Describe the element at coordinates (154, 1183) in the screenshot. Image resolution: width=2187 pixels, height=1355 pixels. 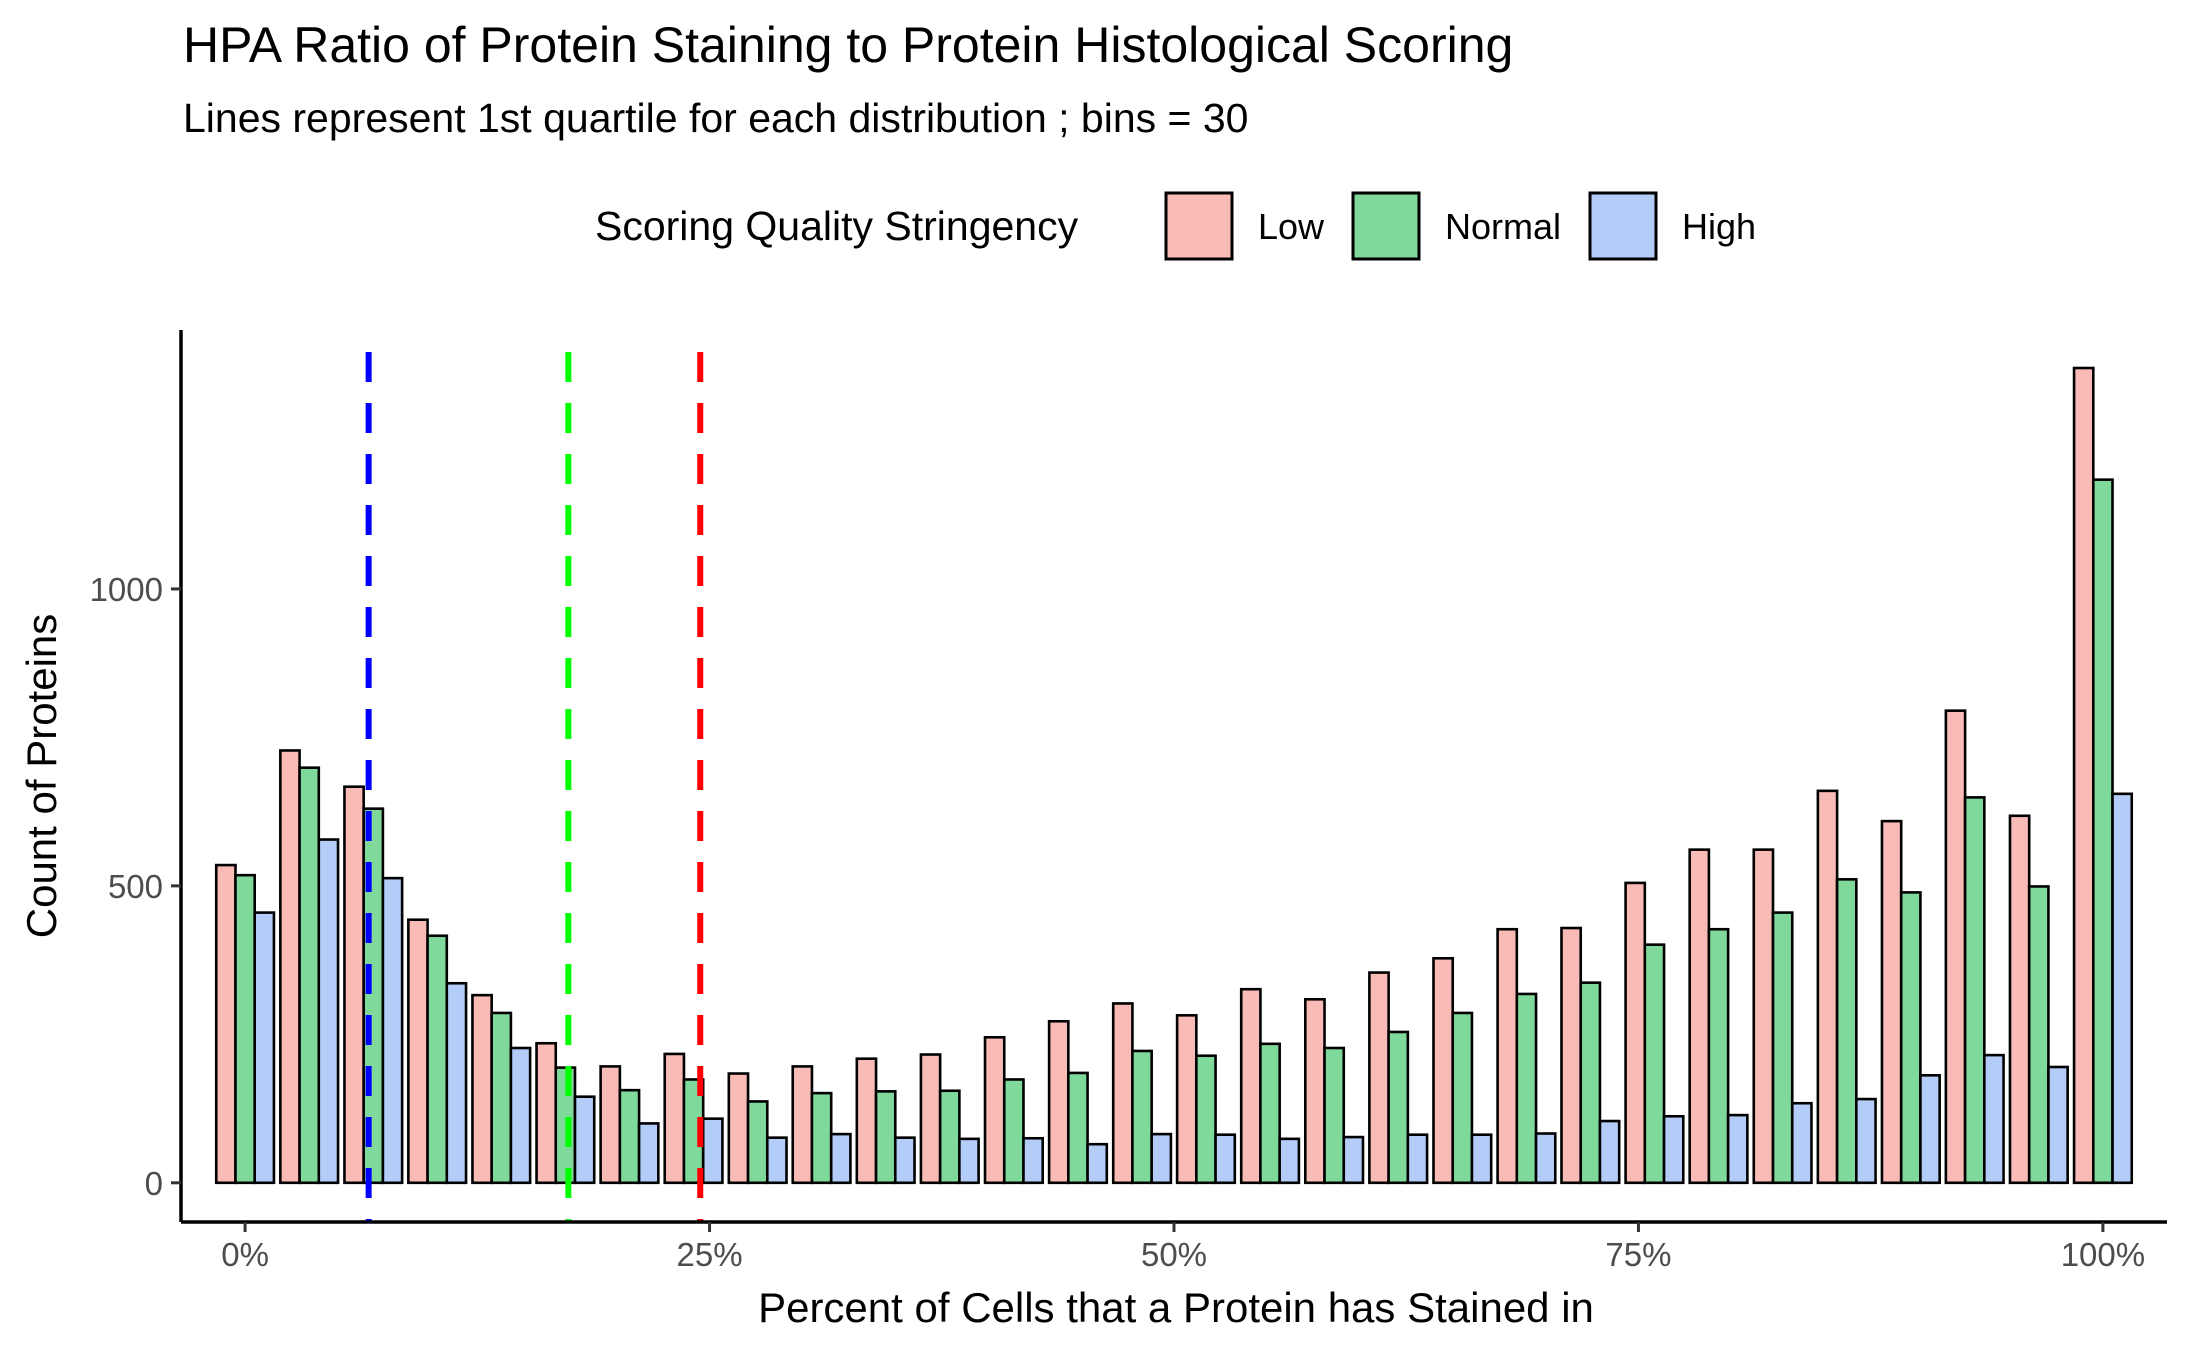
I see `y-tick-label: 0` at that location.